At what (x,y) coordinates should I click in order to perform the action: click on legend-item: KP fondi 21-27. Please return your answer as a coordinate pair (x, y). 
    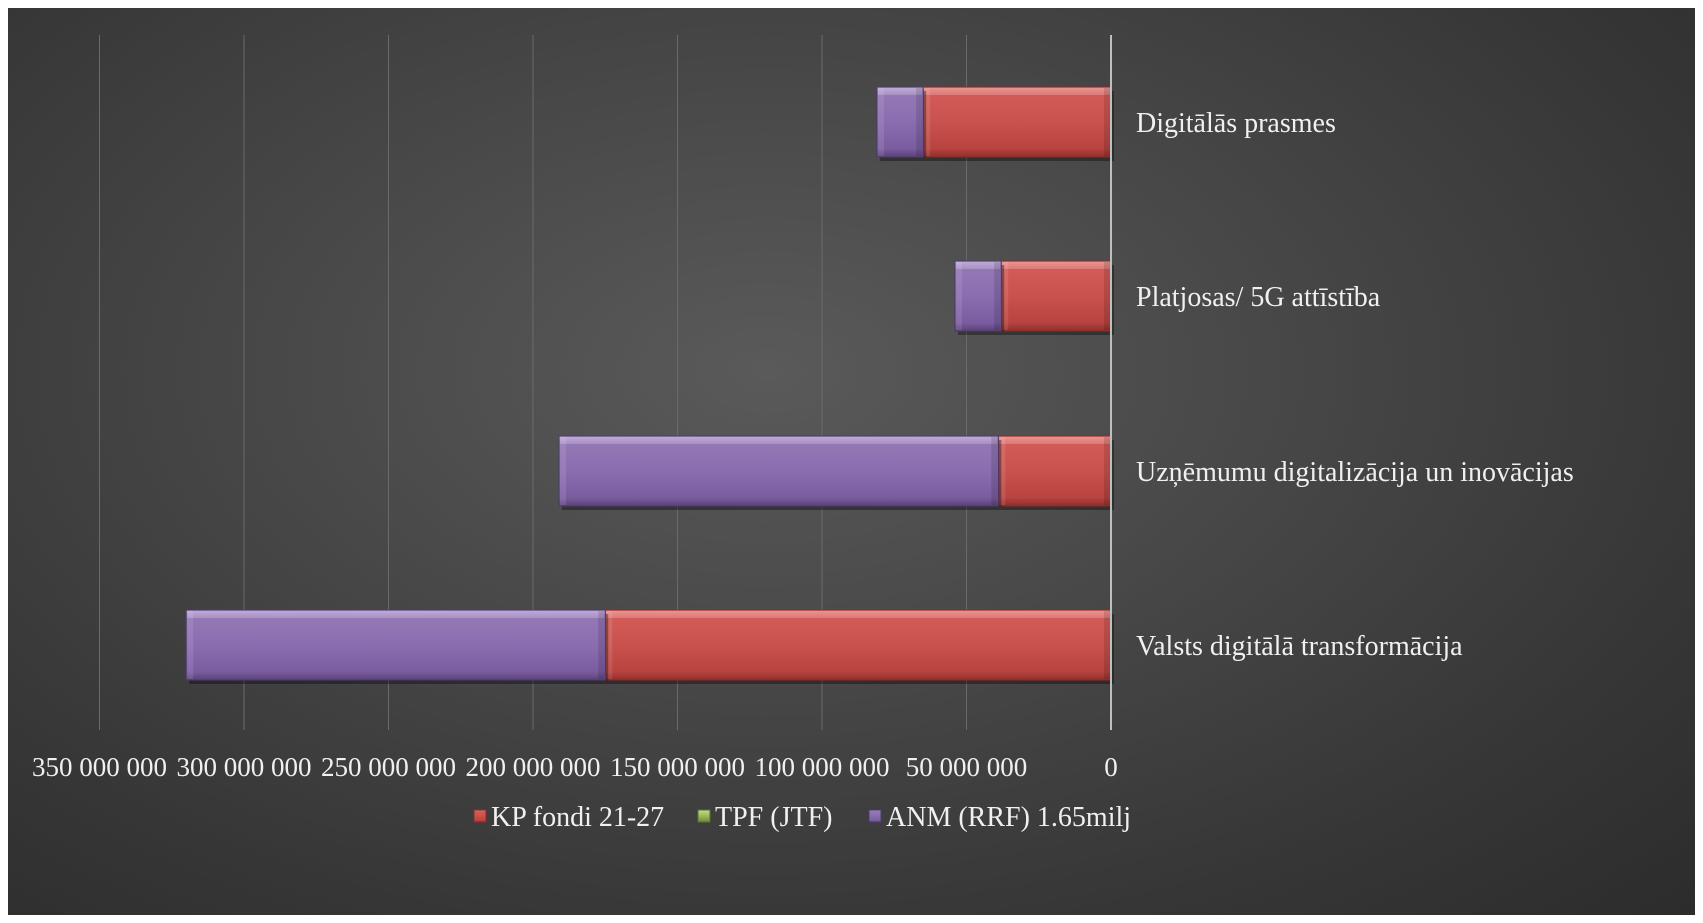
    Looking at the image, I should click on (568, 817).